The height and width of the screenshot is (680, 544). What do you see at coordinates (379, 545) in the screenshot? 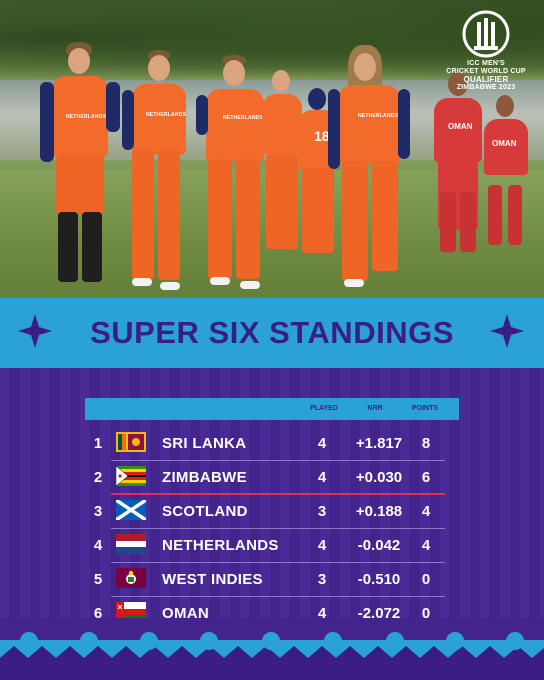
I see `net-run-rate: -0.042` at bounding box center [379, 545].